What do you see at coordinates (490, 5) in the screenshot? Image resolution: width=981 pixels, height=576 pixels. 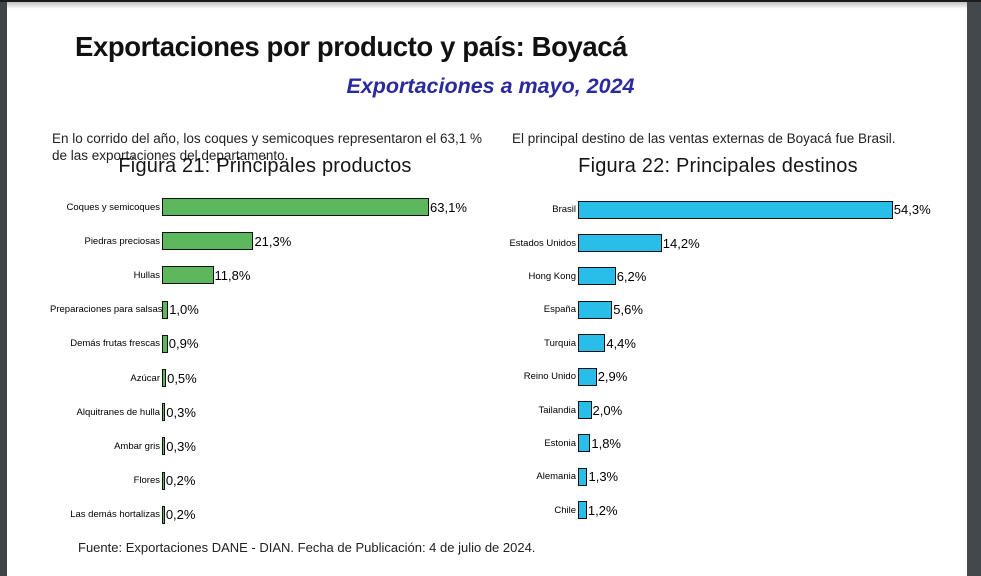 I see `page-top-shadow` at bounding box center [490, 5].